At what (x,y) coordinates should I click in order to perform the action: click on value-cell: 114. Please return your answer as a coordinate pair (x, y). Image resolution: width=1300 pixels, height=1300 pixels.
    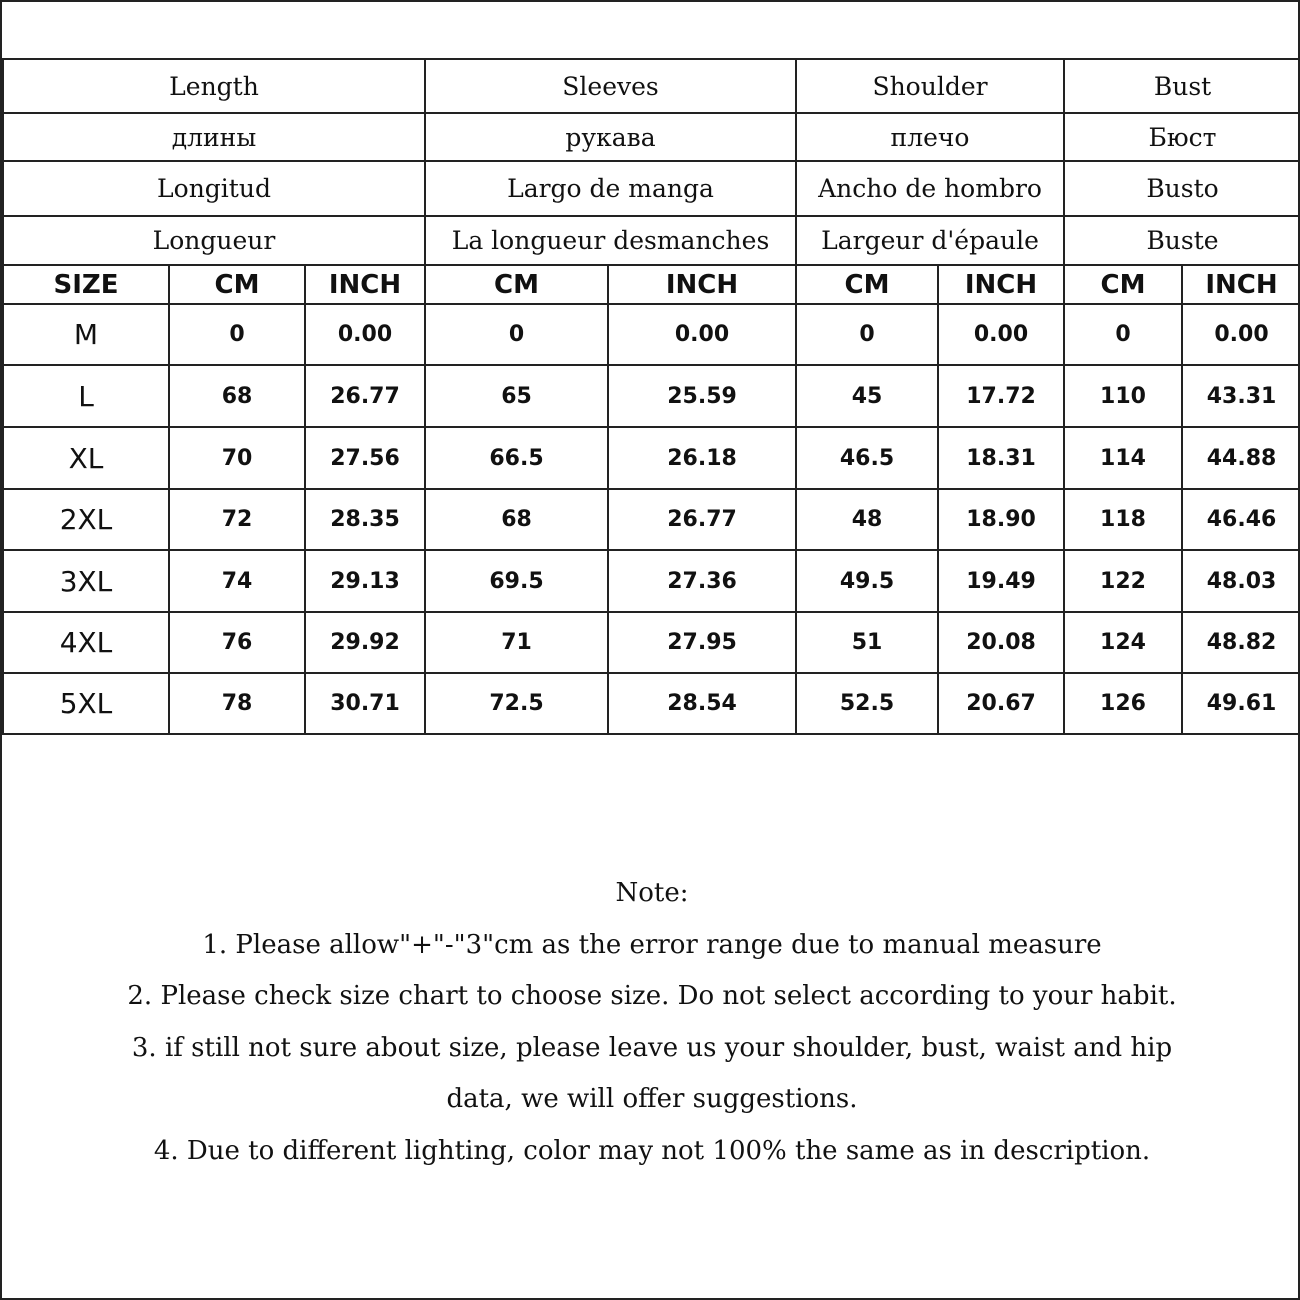
    Looking at the image, I should click on (1123, 458).